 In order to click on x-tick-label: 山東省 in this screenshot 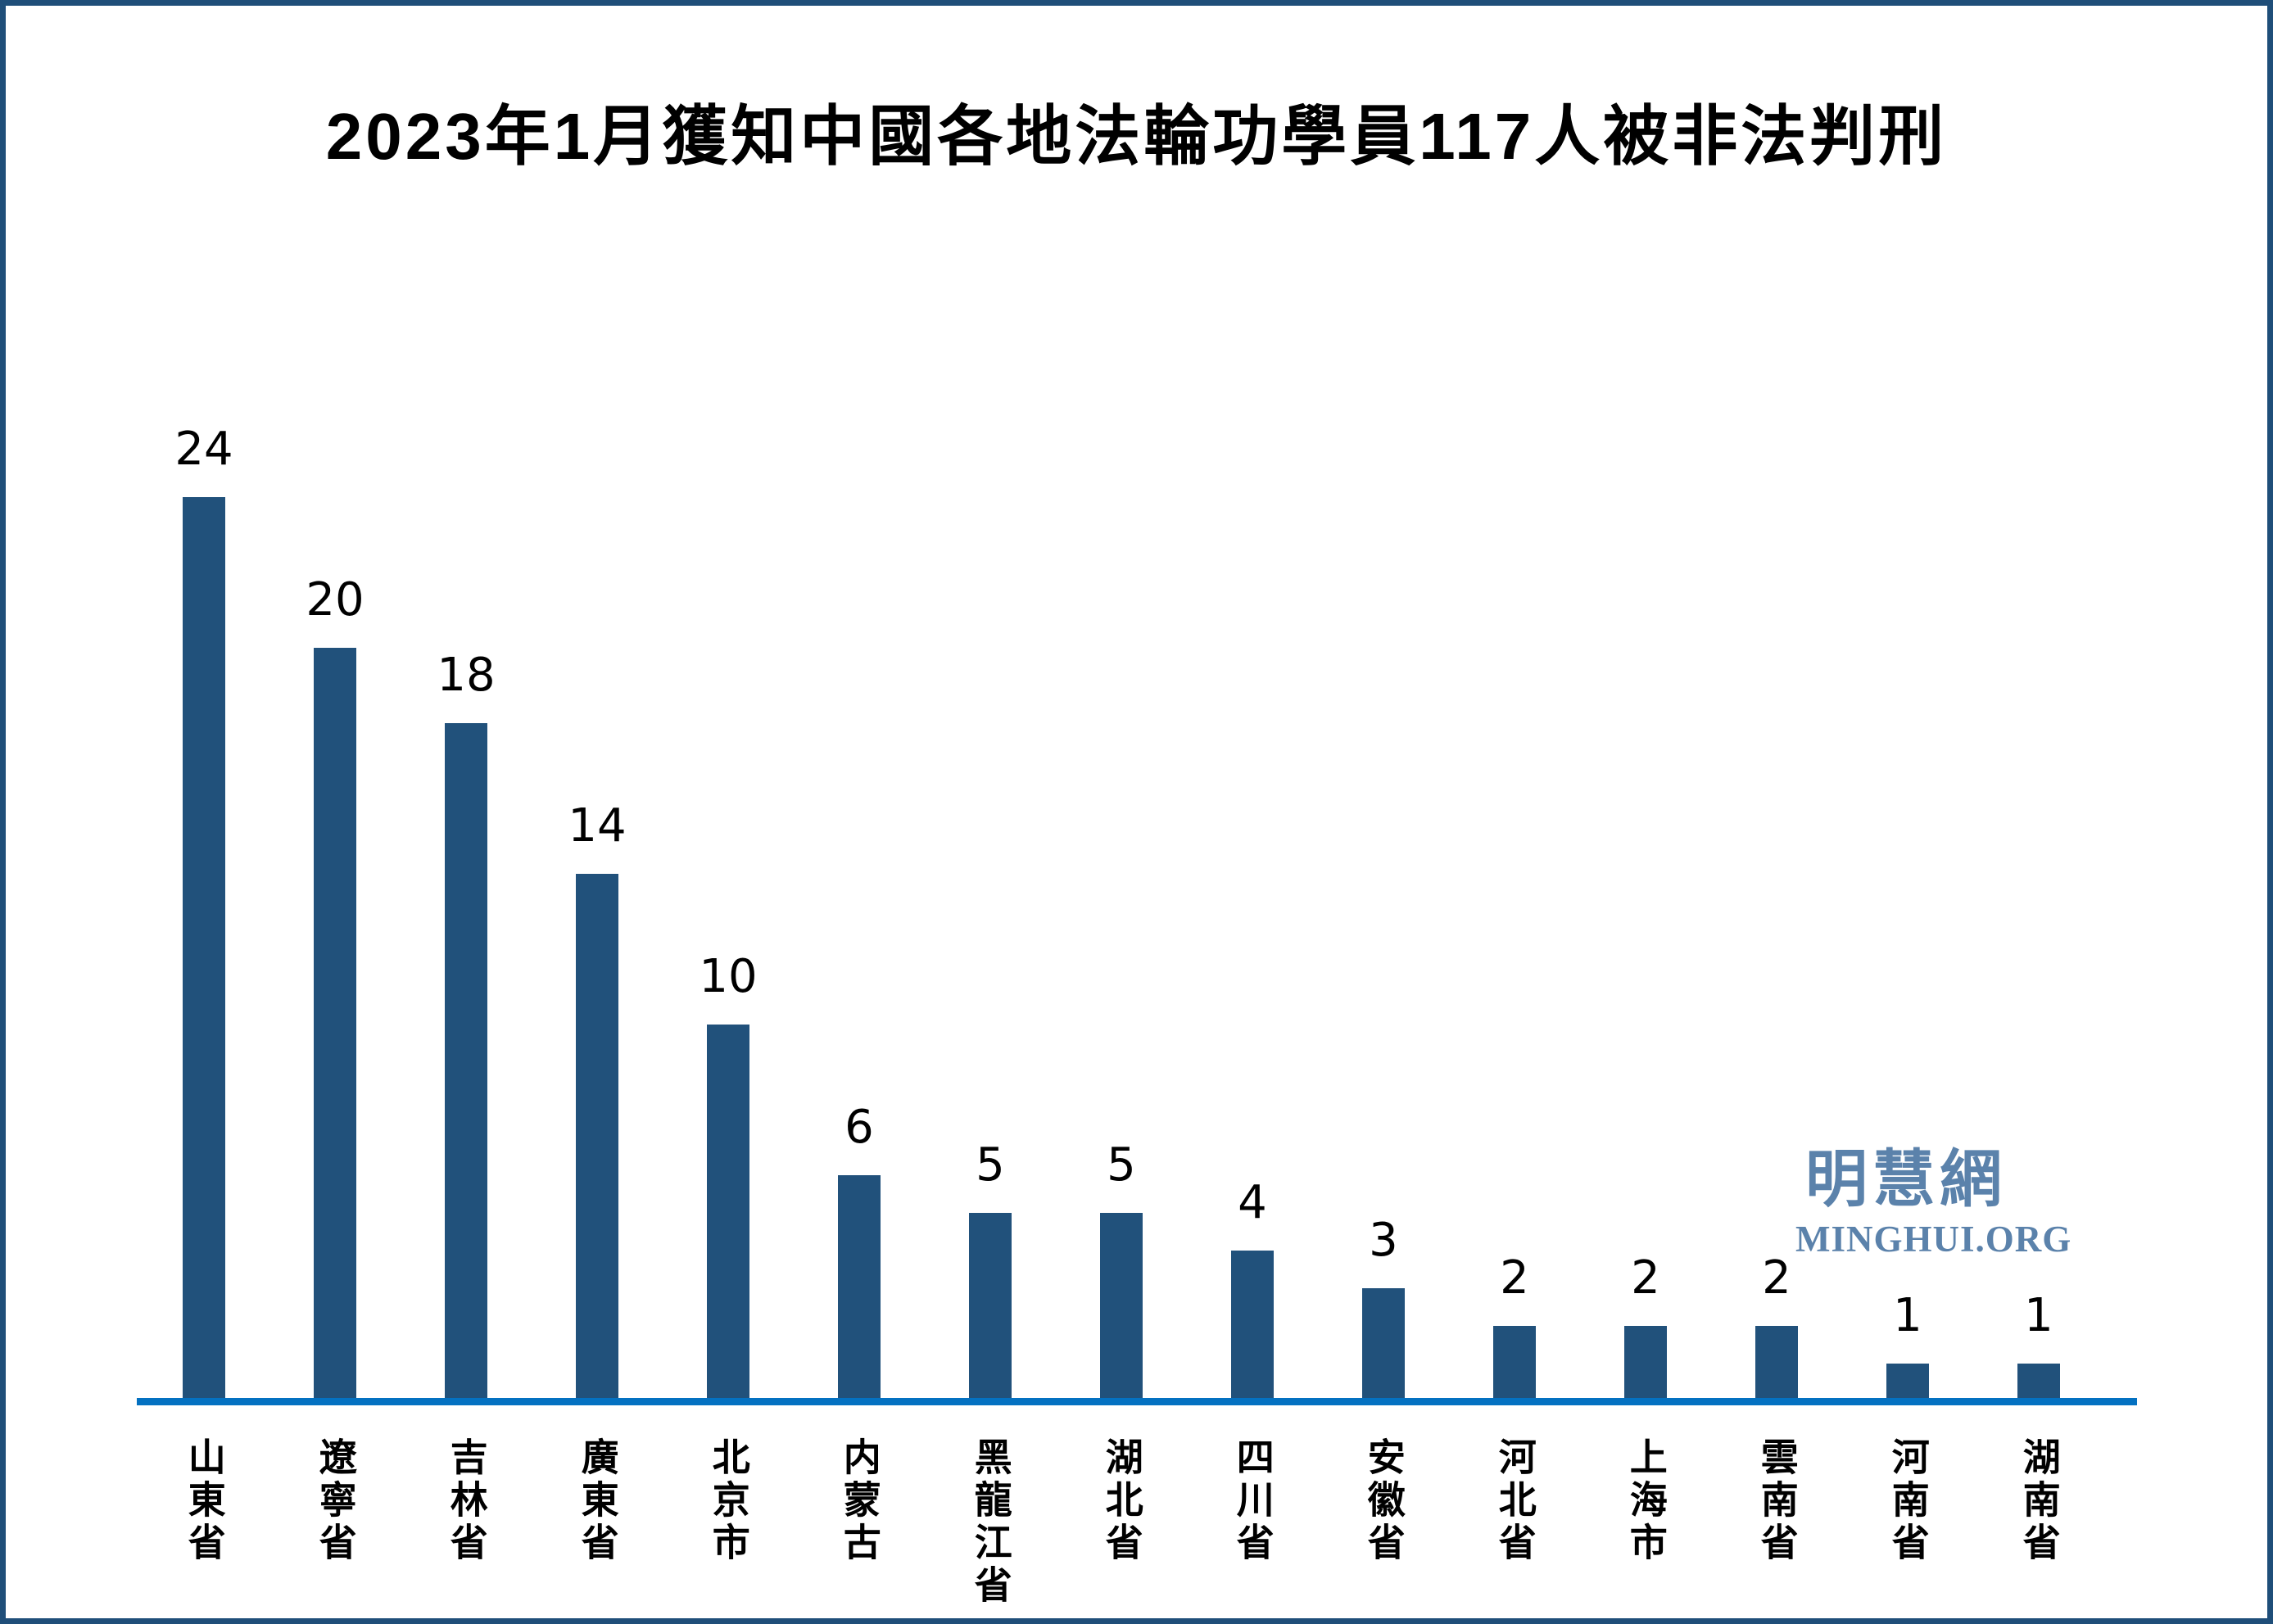, I will do `click(204, 1501)`.